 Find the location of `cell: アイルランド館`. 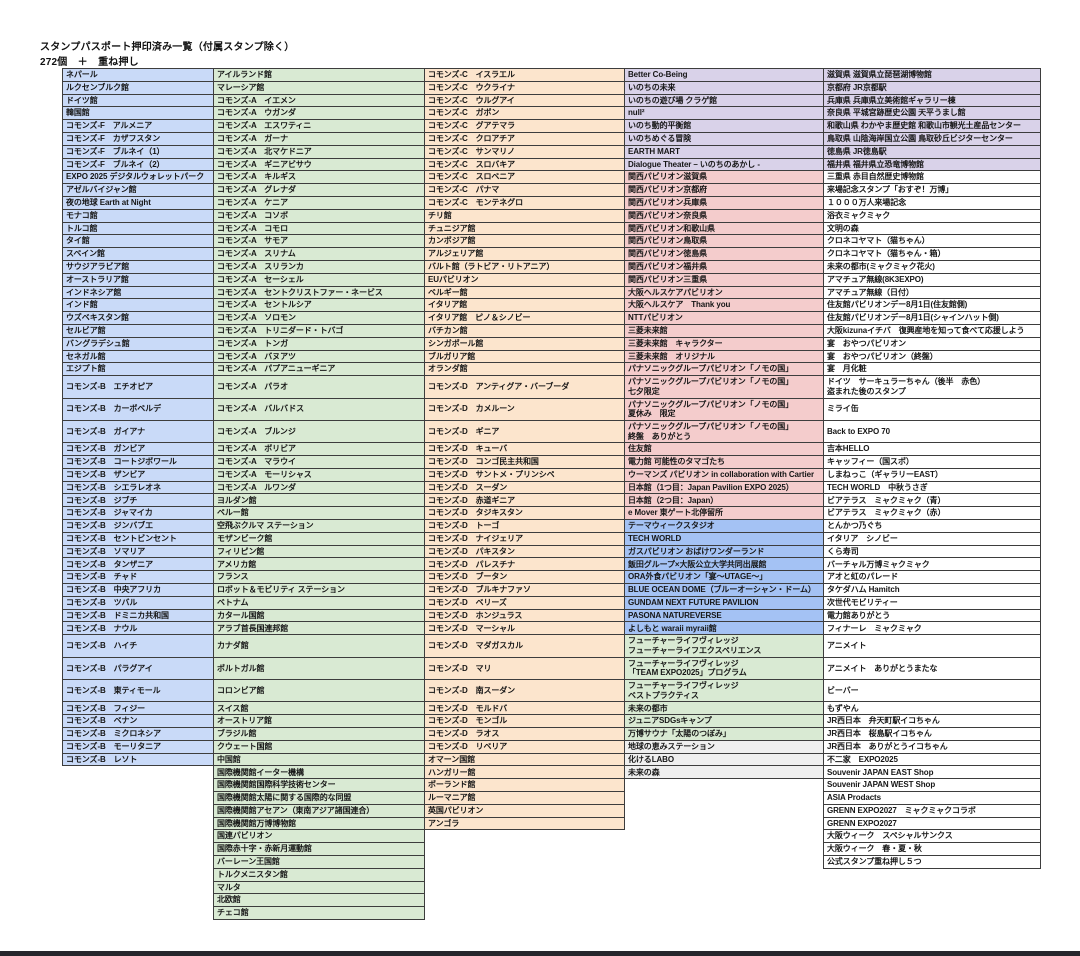

cell: アイルランド館 is located at coordinates (319, 75).